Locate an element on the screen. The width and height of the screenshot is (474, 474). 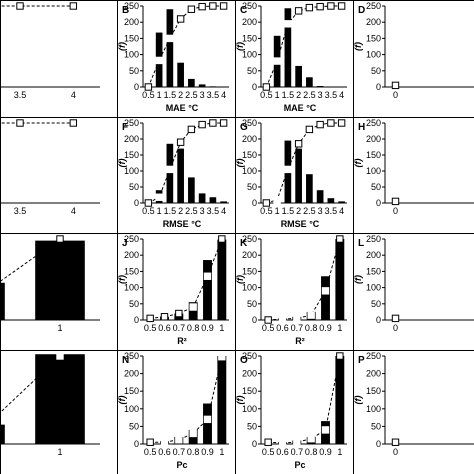
panel-inner: 33.54 is located at coordinates (50, 167).